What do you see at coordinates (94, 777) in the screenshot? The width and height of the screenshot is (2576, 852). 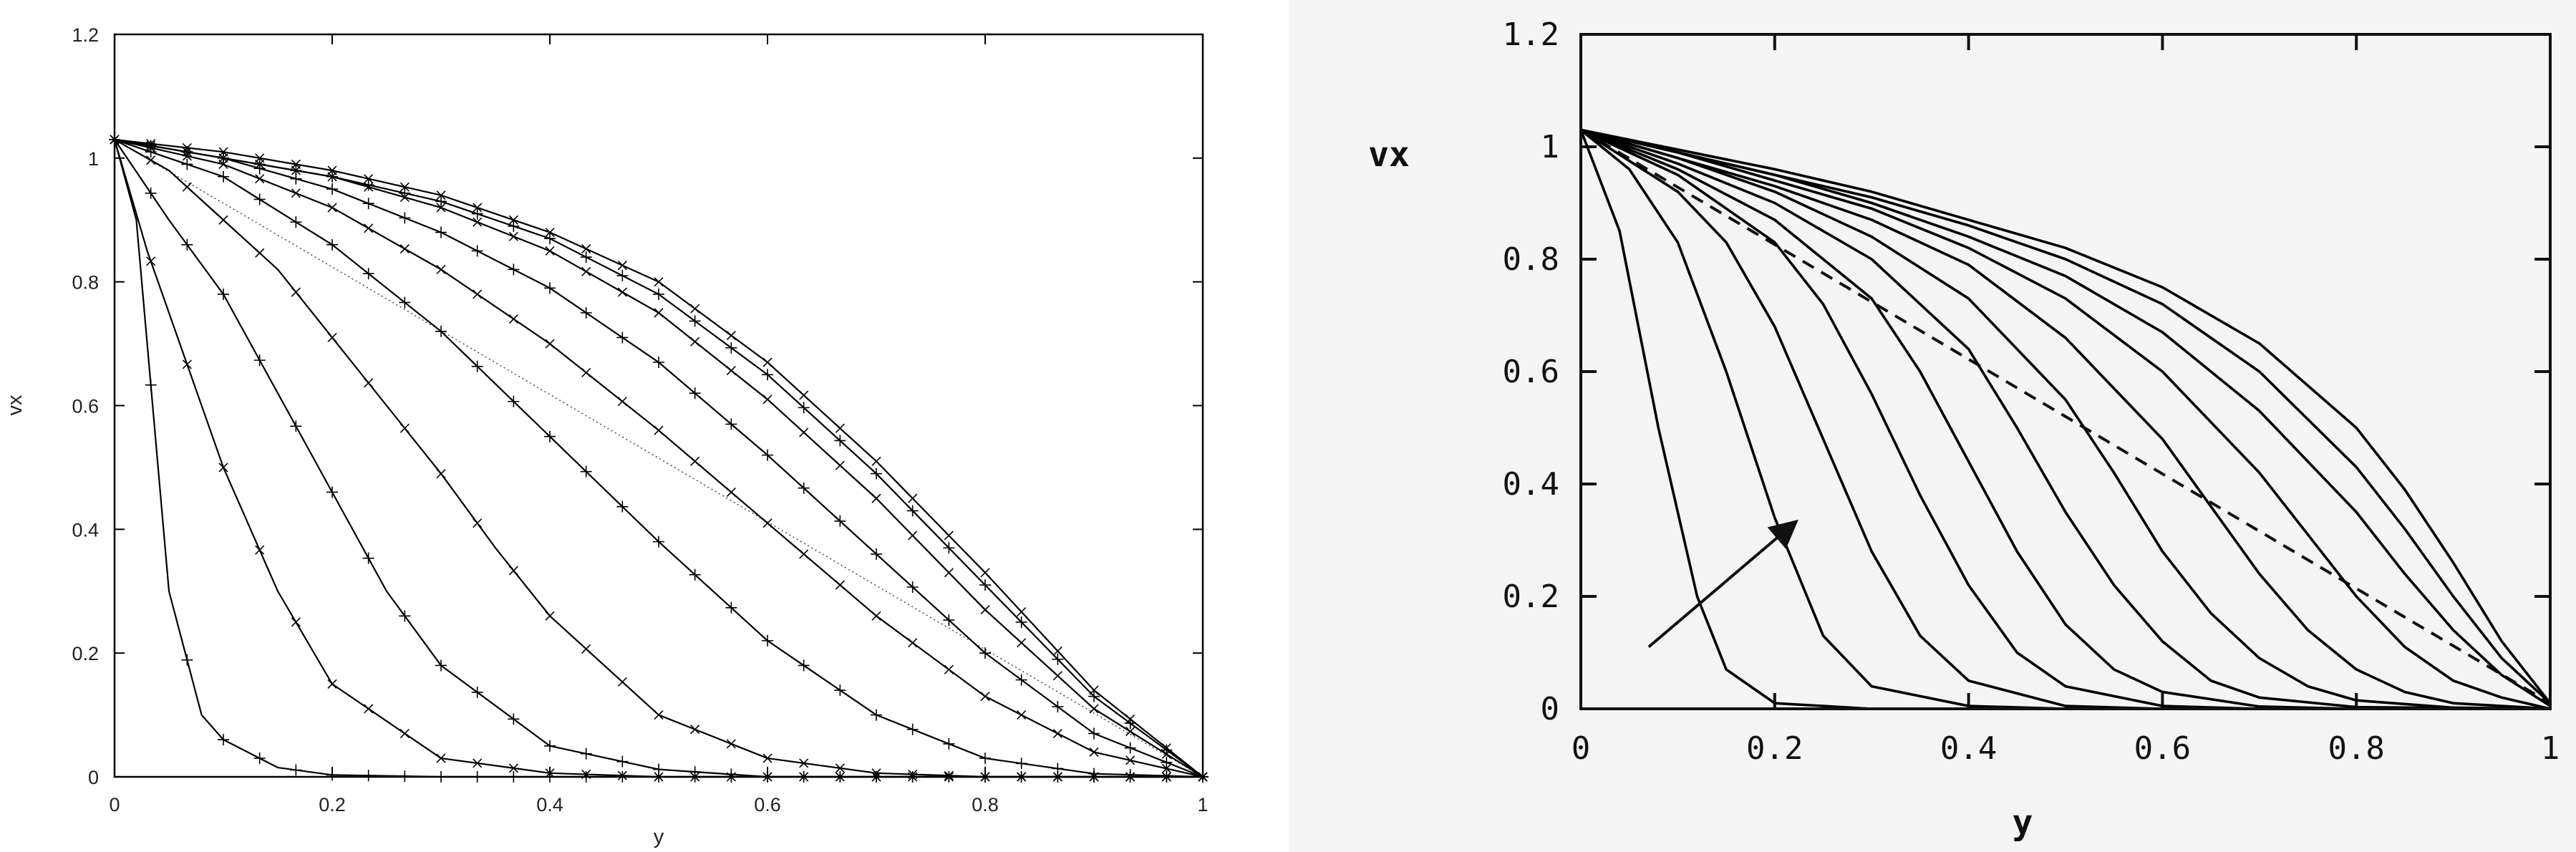 I see `y-tick-label: 0` at bounding box center [94, 777].